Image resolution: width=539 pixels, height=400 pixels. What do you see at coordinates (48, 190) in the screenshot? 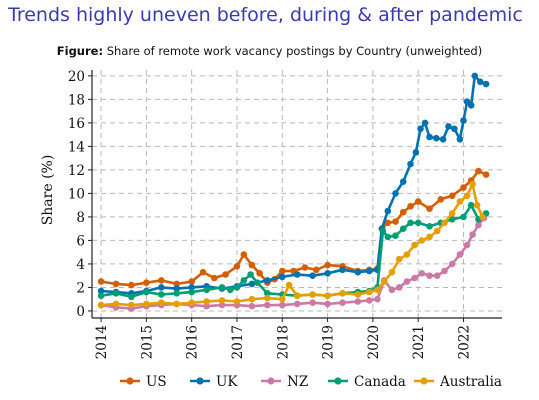
I see `y-axis-title: Share (%)` at bounding box center [48, 190].